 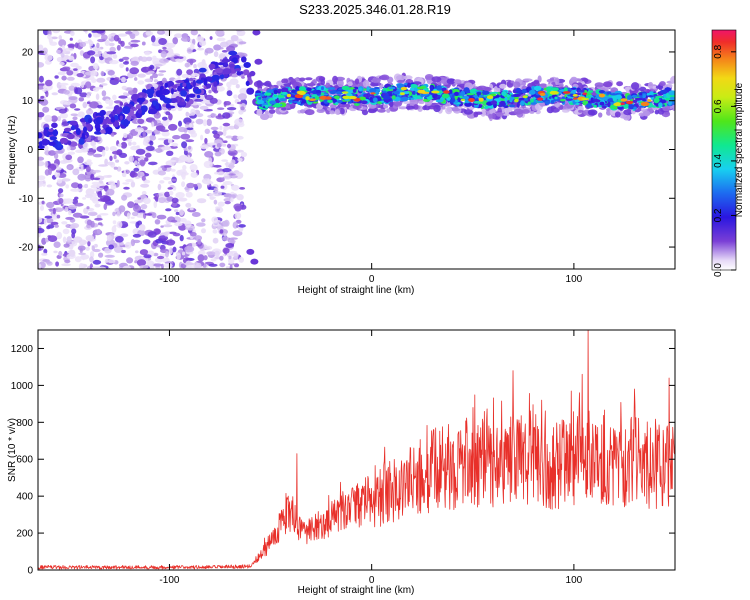 What do you see at coordinates (24, 534) in the screenshot?
I see `snr-ytick-label: 200` at bounding box center [24, 534].